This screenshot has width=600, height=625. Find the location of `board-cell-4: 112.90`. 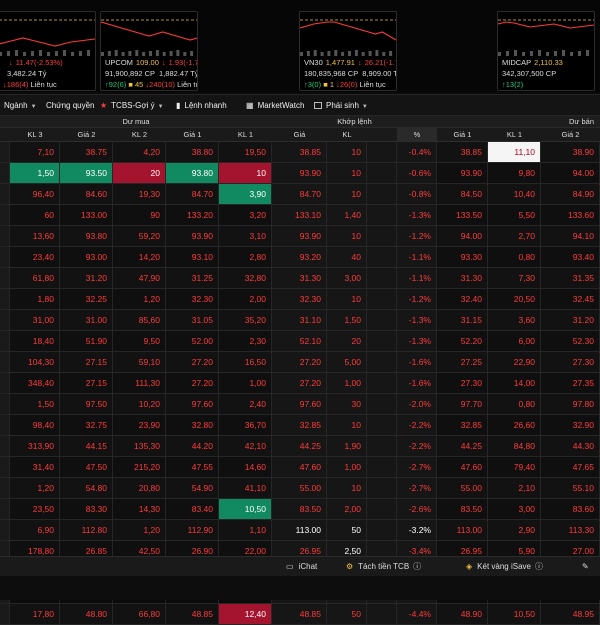

board-cell-4: 112.90 is located at coordinates (192, 530).